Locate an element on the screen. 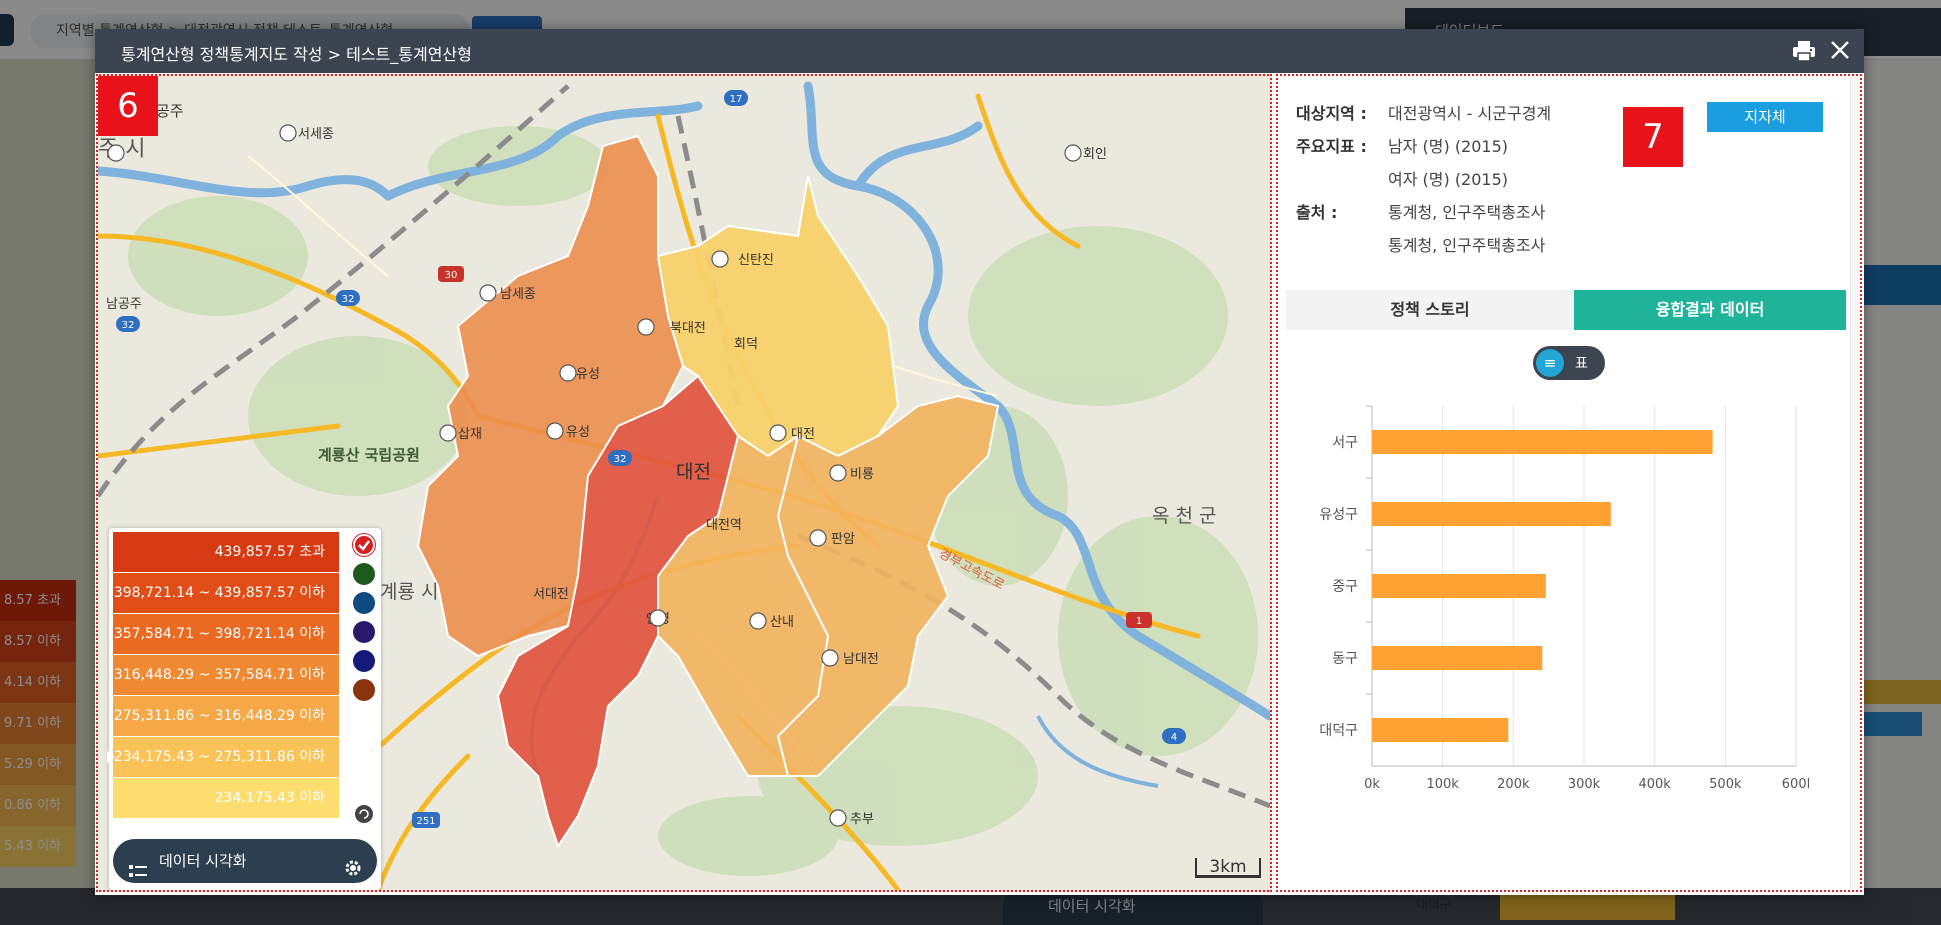 Image resolution: width=1941 pixels, height=925 pixels. tab-result-data: 융합결과 데이터 is located at coordinates (1710, 310).